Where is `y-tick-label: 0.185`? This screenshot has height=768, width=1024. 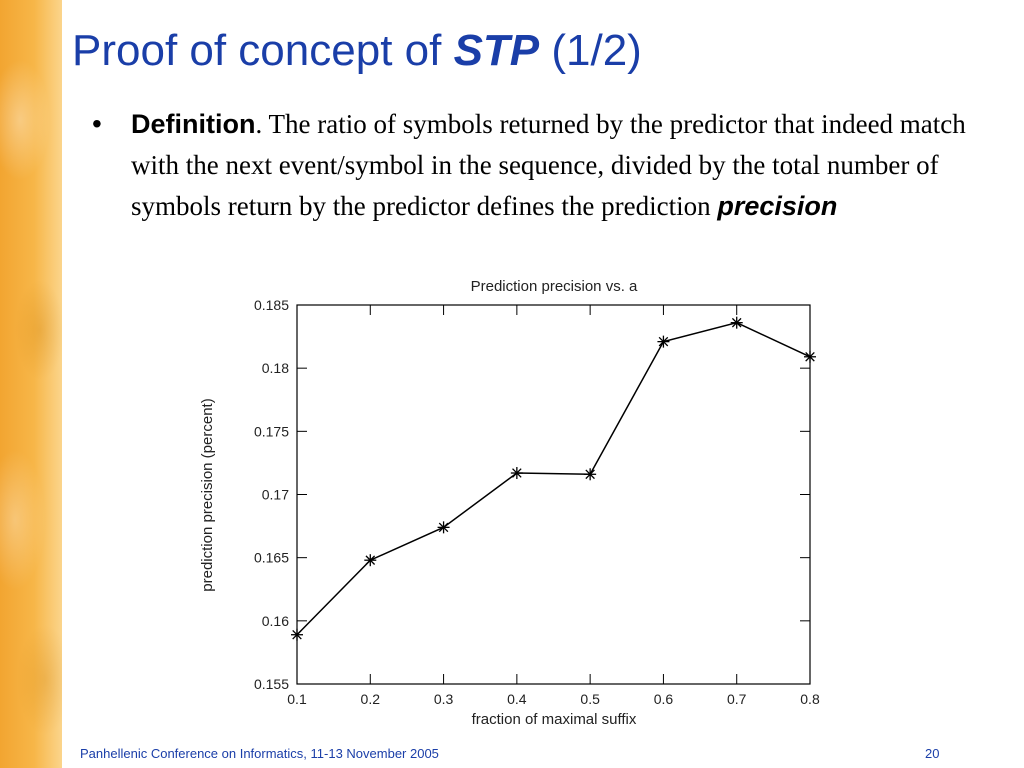
y-tick-label: 0.185 is located at coordinates (271, 305).